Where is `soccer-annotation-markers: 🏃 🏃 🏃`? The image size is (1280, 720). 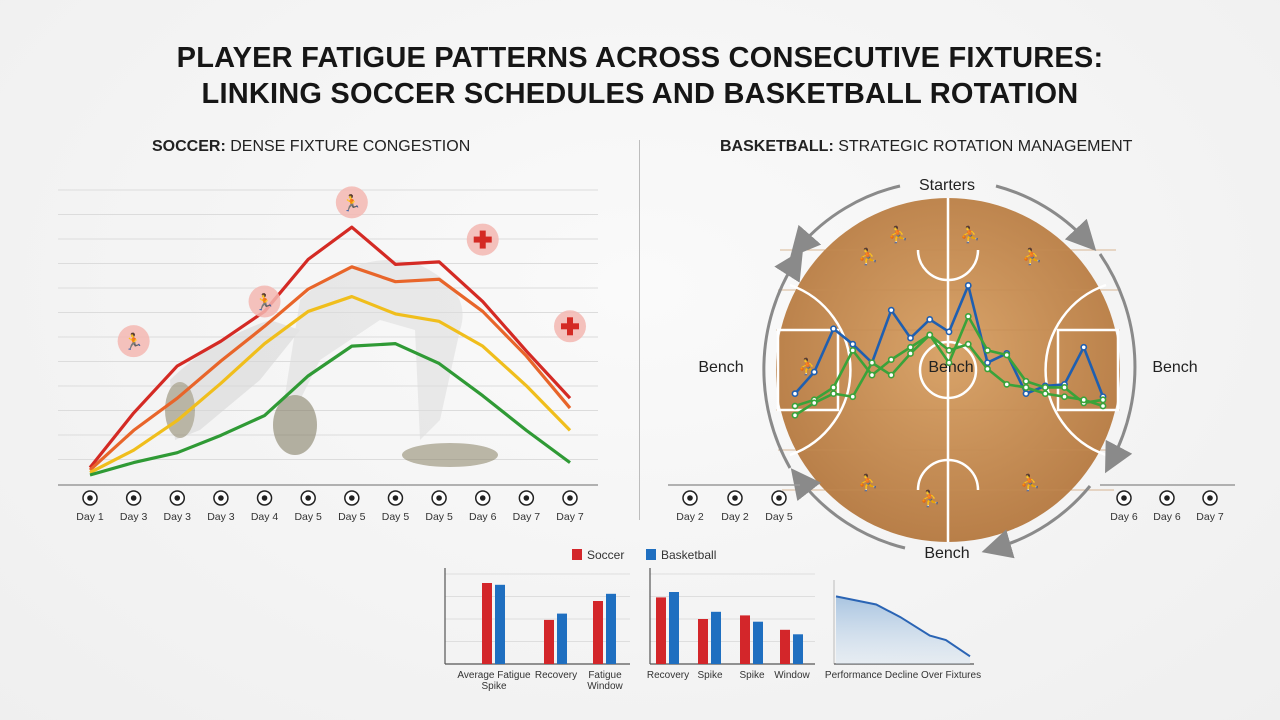 soccer-annotation-markers: 🏃 🏃 🏃 is located at coordinates (351, 272).